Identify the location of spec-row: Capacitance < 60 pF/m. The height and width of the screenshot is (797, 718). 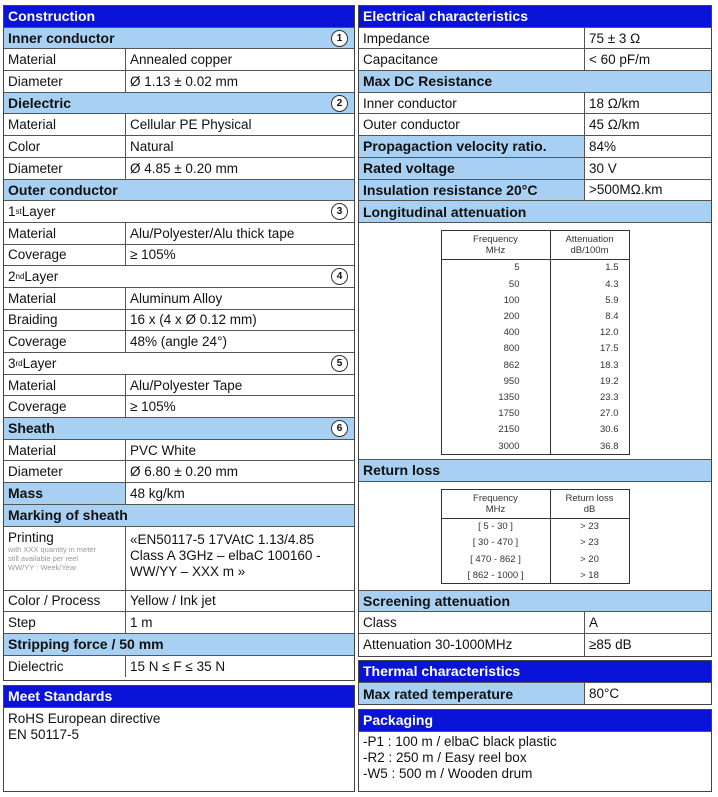
(535, 60).